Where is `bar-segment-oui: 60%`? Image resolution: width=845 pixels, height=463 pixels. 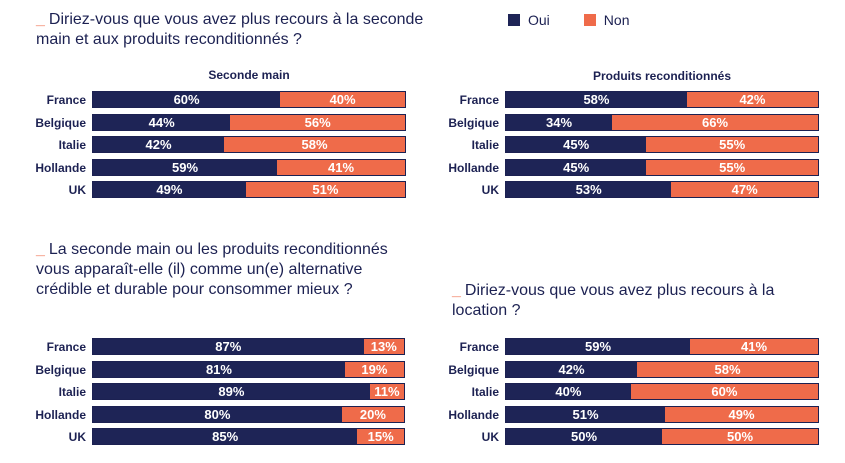 bar-segment-oui: 60% is located at coordinates (187, 99).